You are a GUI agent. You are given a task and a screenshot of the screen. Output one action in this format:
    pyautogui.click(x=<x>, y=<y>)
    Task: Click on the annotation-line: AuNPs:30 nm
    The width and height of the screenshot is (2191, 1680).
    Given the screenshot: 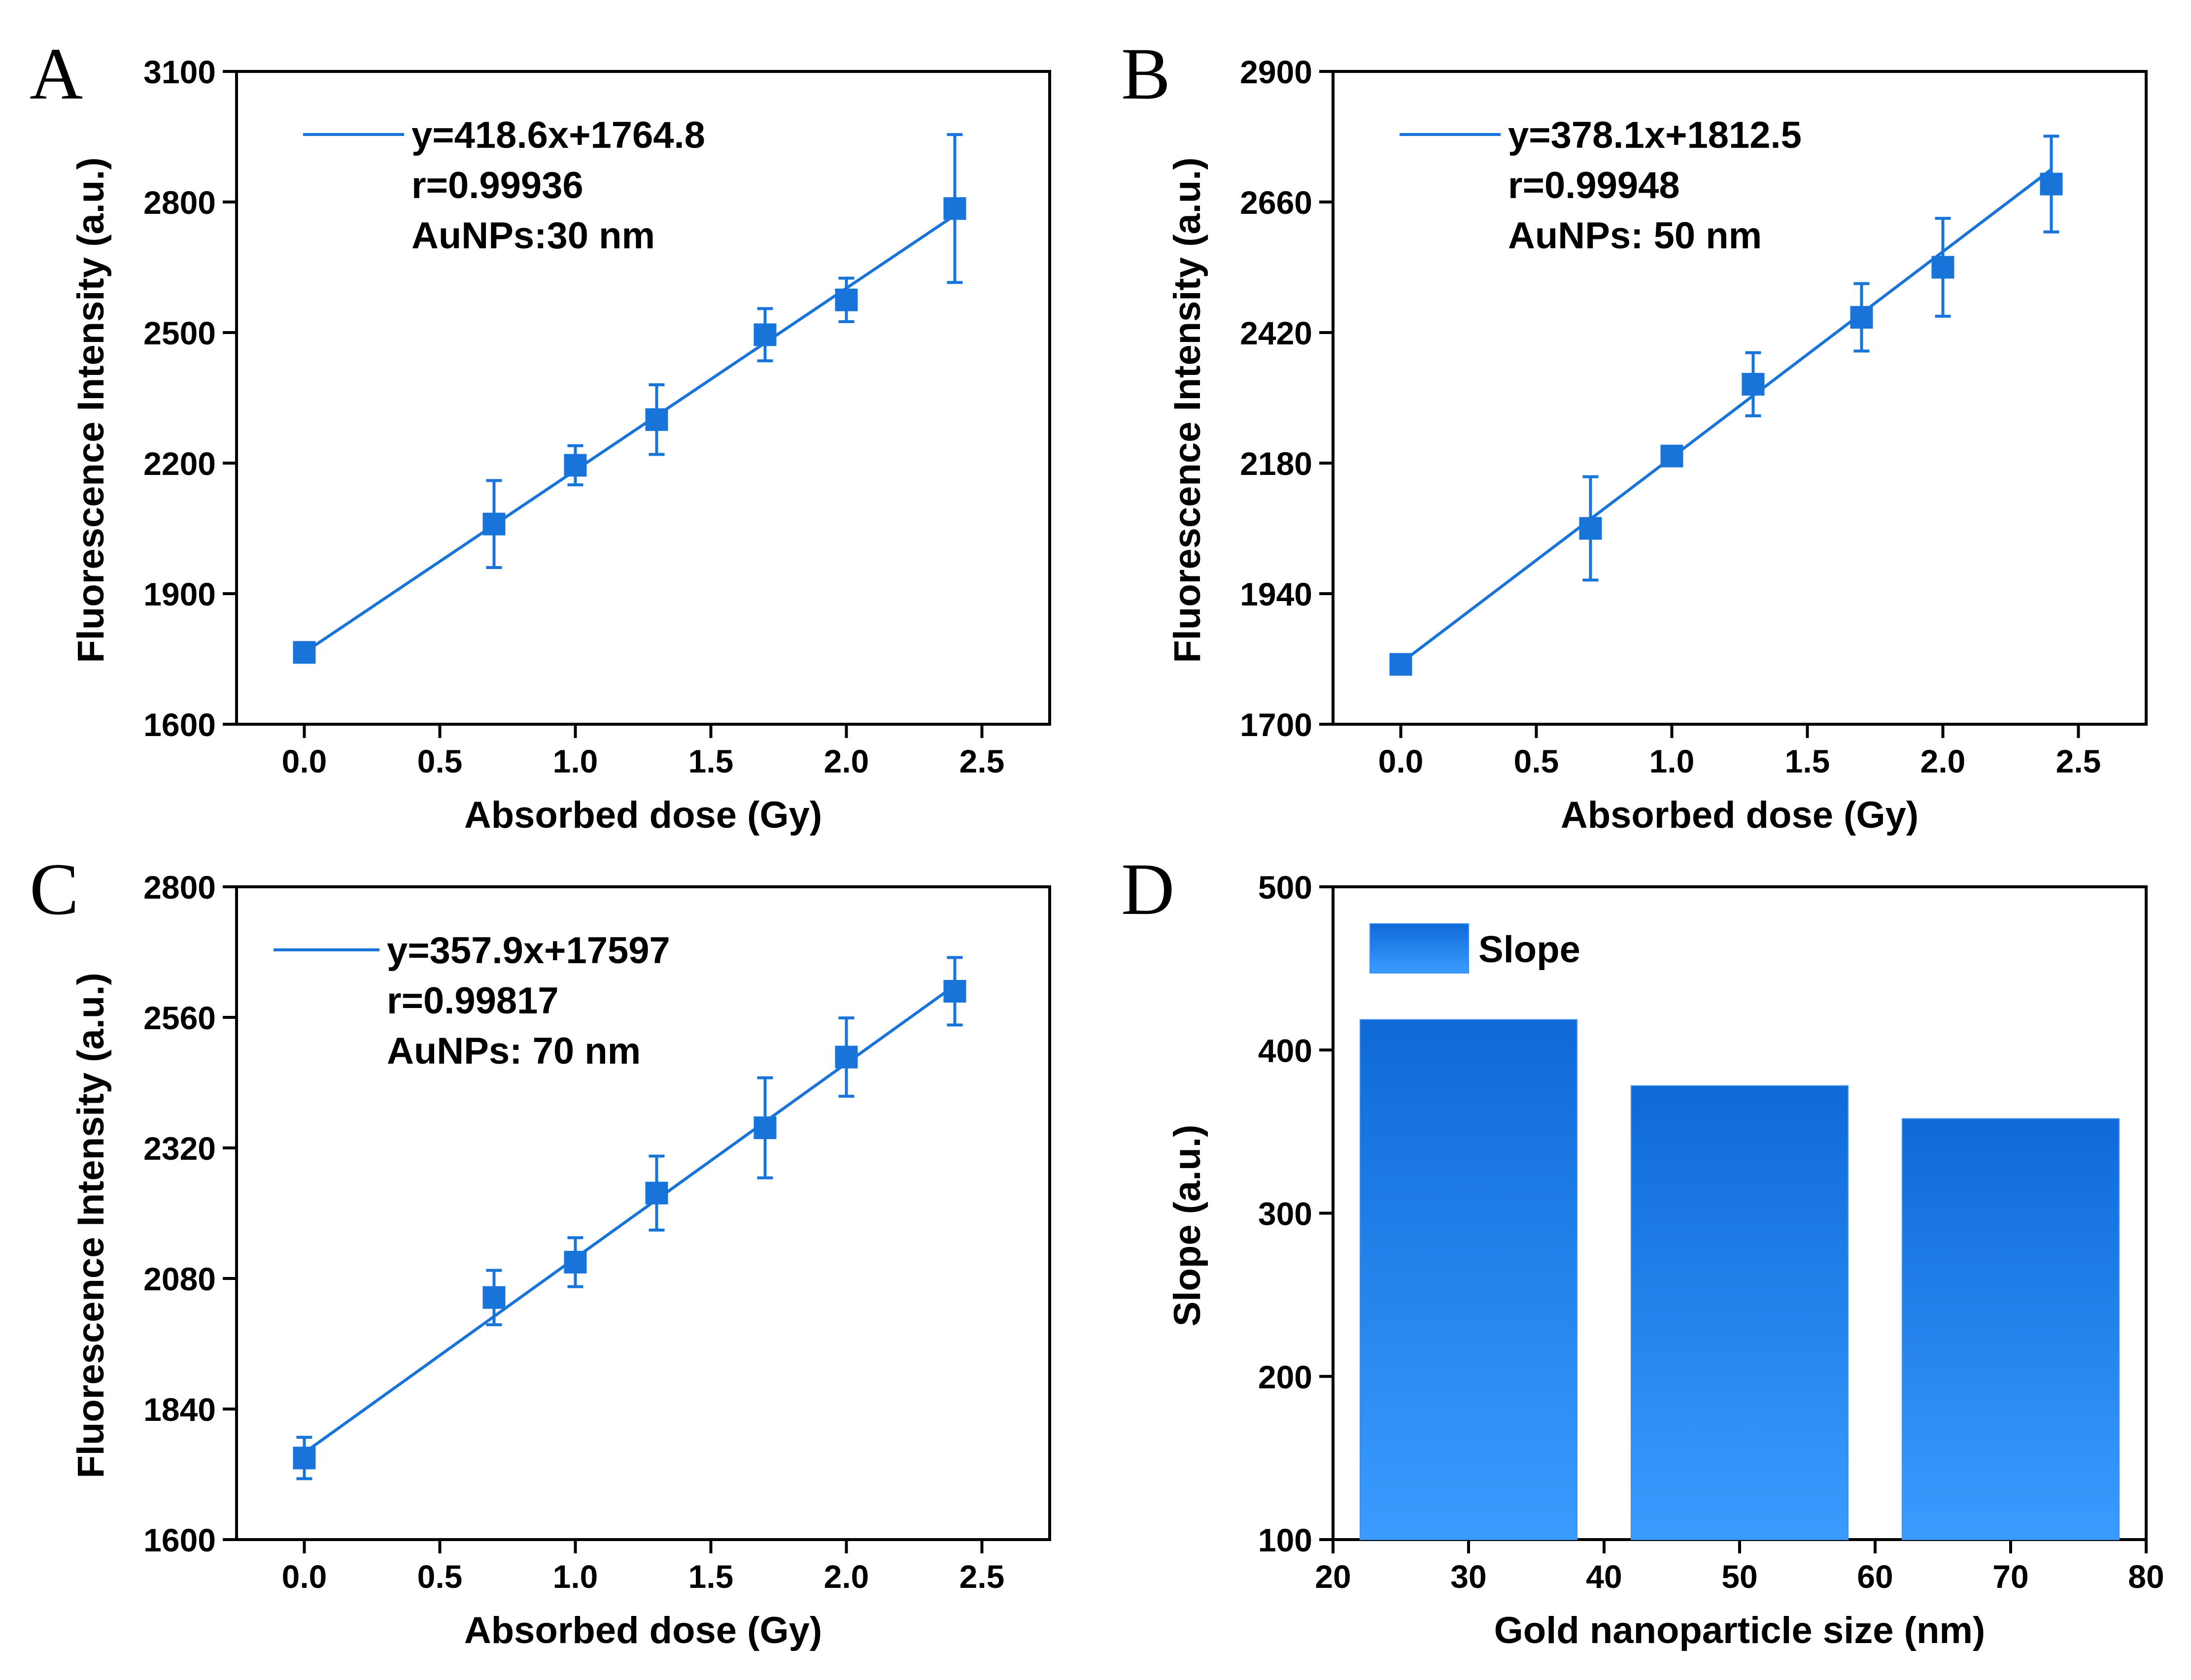 What is the action you would take?
    pyautogui.click(x=533, y=236)
    